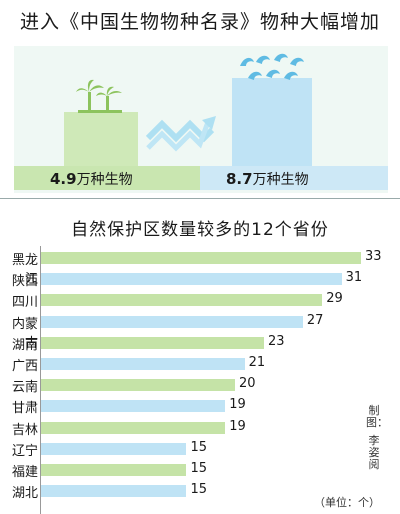 The height and width of the screenshot is (514, 400). I want to click on value-label: 23, so click(276, 341).